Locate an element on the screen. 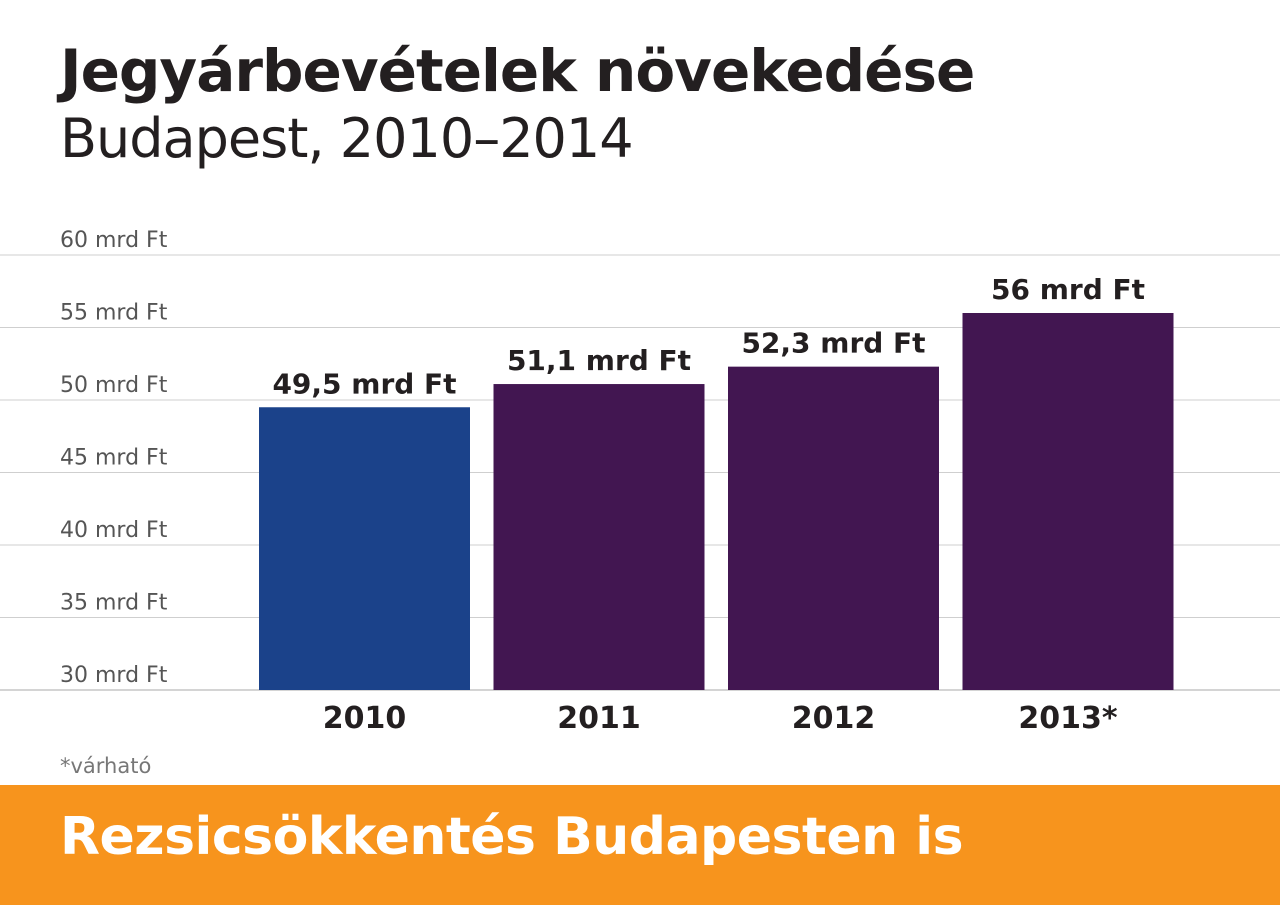 The height and width of the screenshot is (905, 1280). bottom-banner: Rezsicsökkentés Budapesten is is located at coordinates (640, 845).